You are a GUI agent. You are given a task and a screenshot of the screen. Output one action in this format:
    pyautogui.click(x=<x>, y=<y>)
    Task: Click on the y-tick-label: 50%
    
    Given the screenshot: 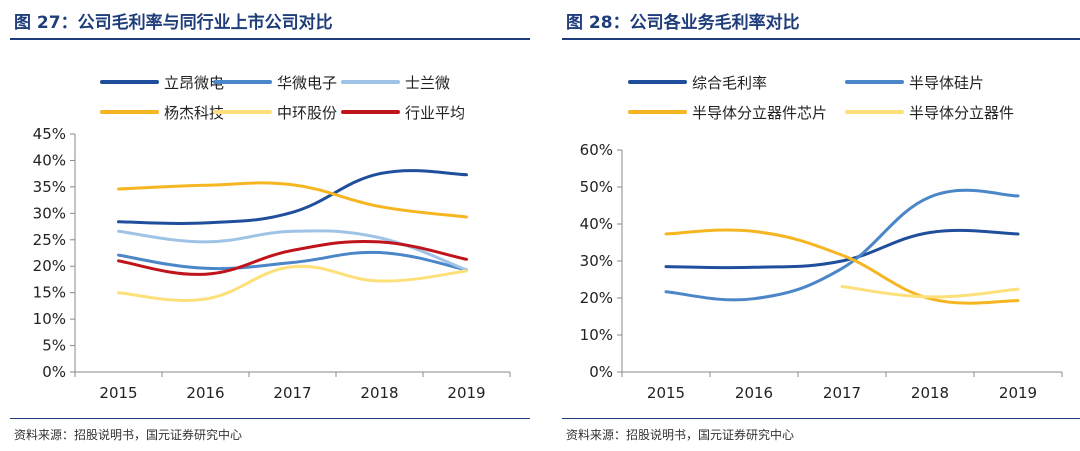 What is the action you would take?
    pyautogui.click(x=596, y=187)
    